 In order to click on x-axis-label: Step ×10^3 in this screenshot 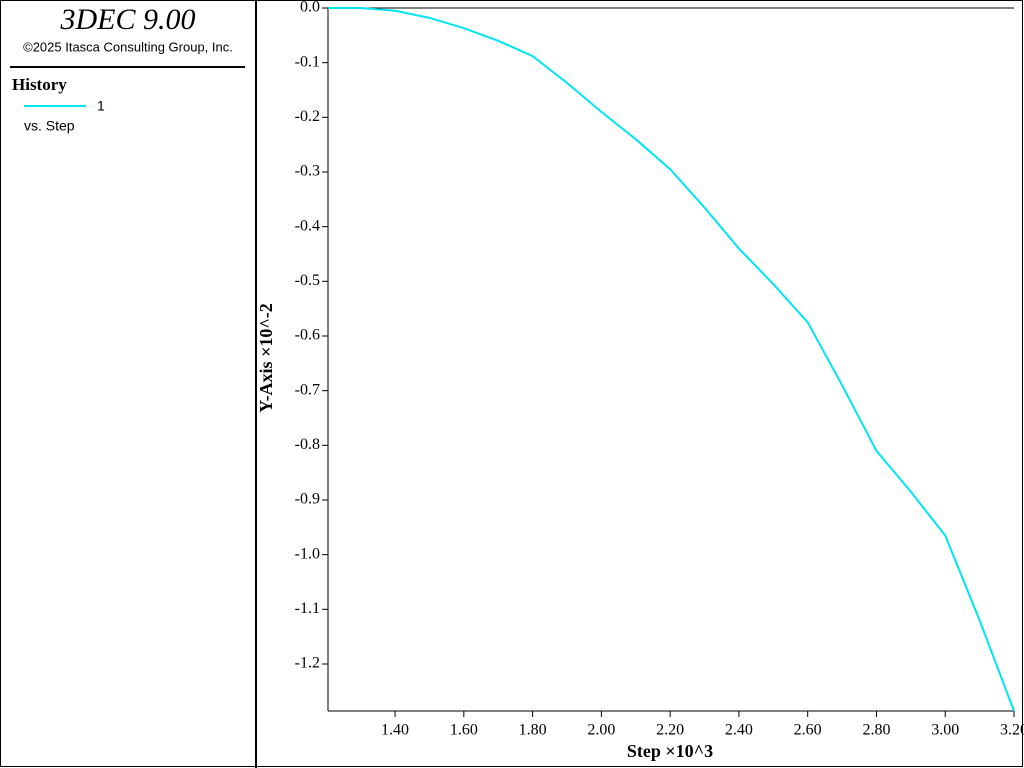, I will do `click(670, 751)`.